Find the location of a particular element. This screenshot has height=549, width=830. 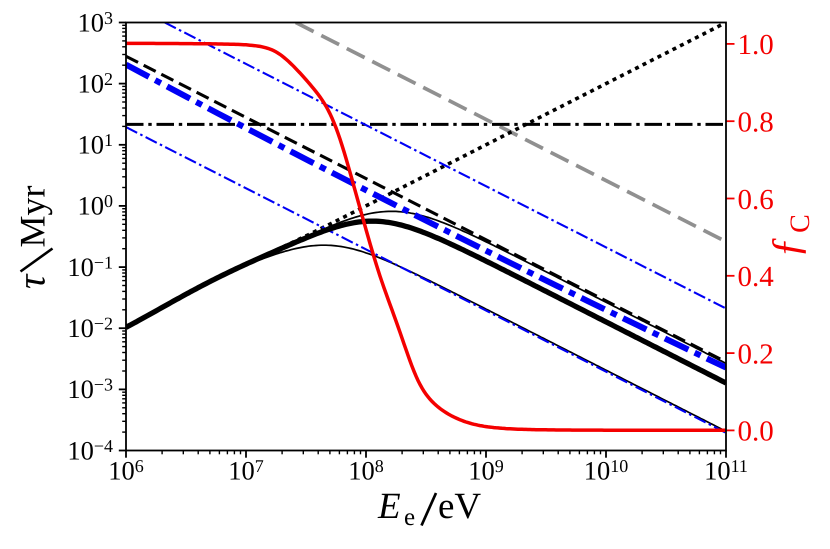

svg-text: e is located at coordinates (409, 517).